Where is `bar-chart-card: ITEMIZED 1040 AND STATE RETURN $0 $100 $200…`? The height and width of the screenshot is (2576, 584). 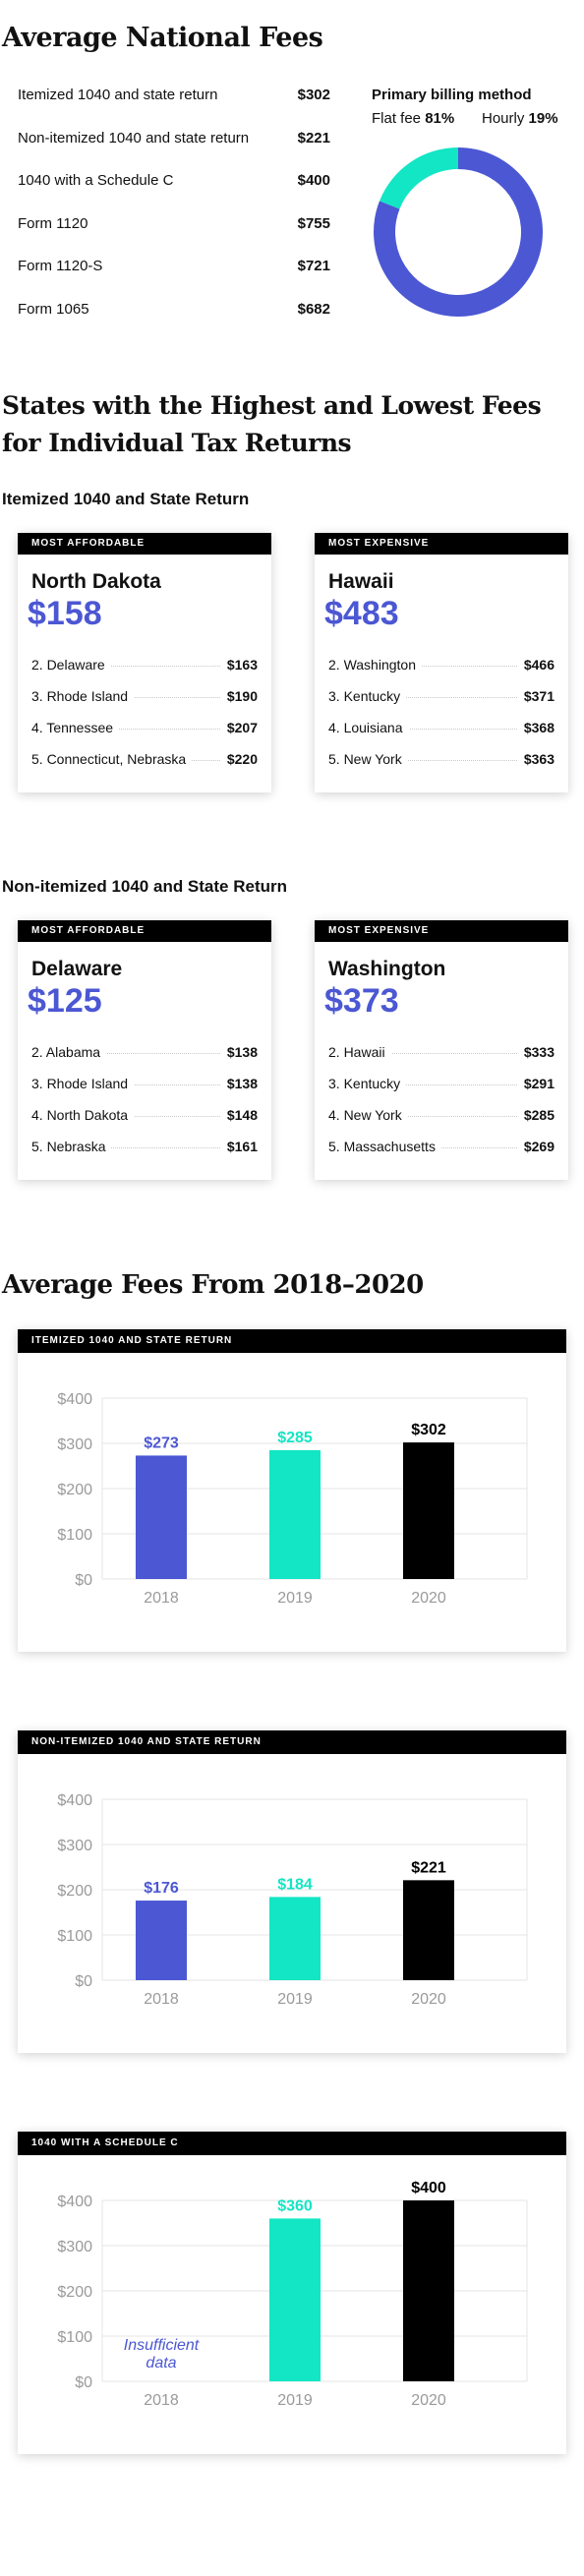
bar-chart-card: ITEMIZED 1040 AND STATE RETURN $0 $100 $200… is located at coordinates (292, 1490).